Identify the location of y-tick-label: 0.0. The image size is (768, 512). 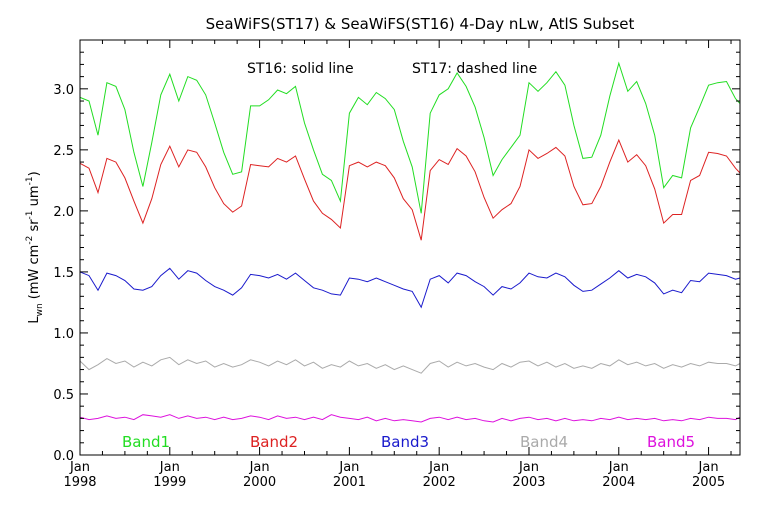
(63, 456).